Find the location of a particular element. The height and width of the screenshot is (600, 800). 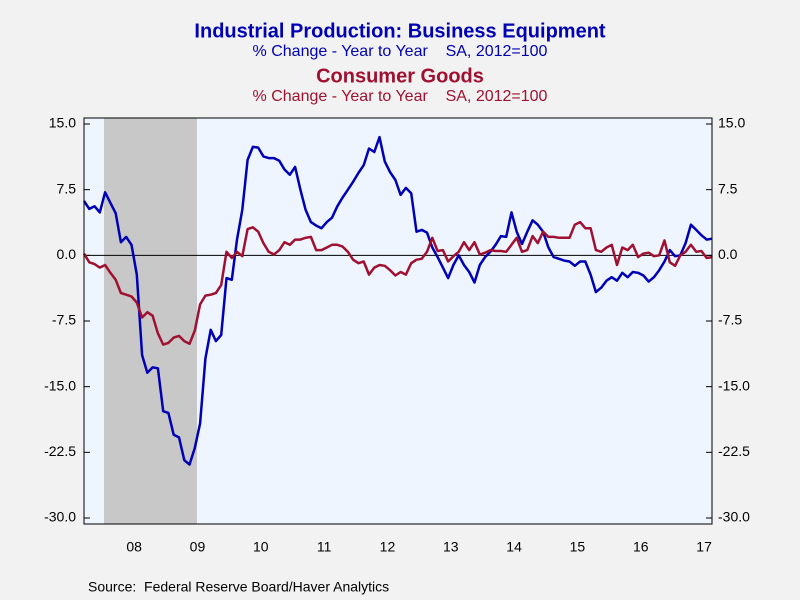

y-tick-label: 15.0 is located at coordinates (62, 123).